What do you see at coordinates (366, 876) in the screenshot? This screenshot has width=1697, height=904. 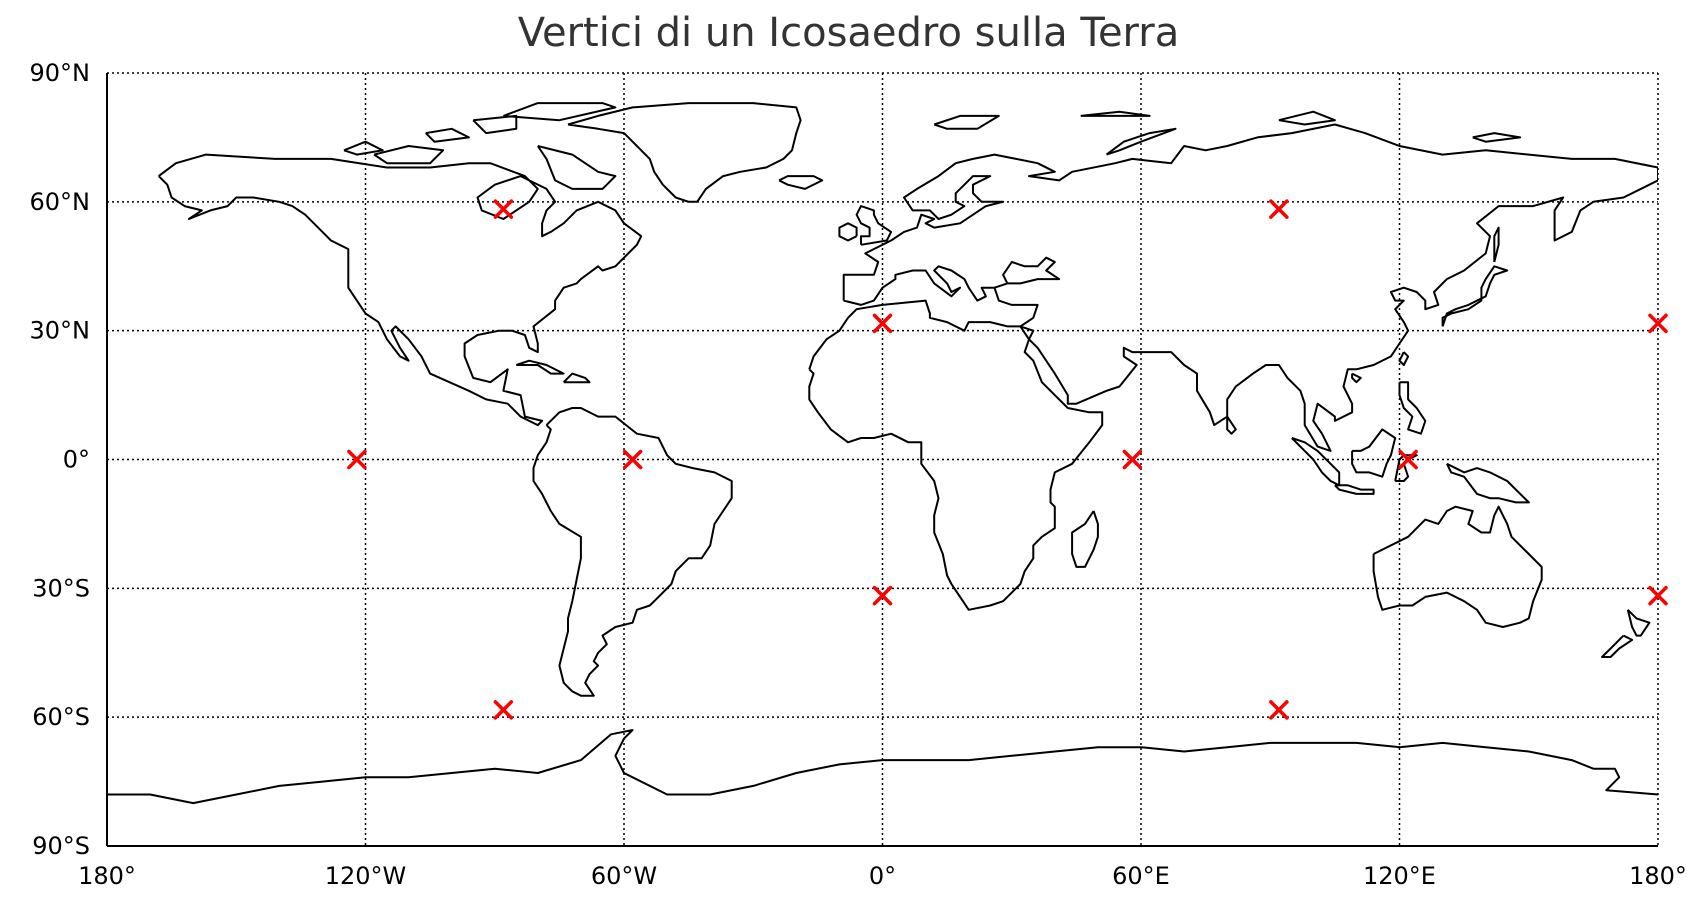 I see `x-tick-label: 120°W` at bounding box center [366, 876].